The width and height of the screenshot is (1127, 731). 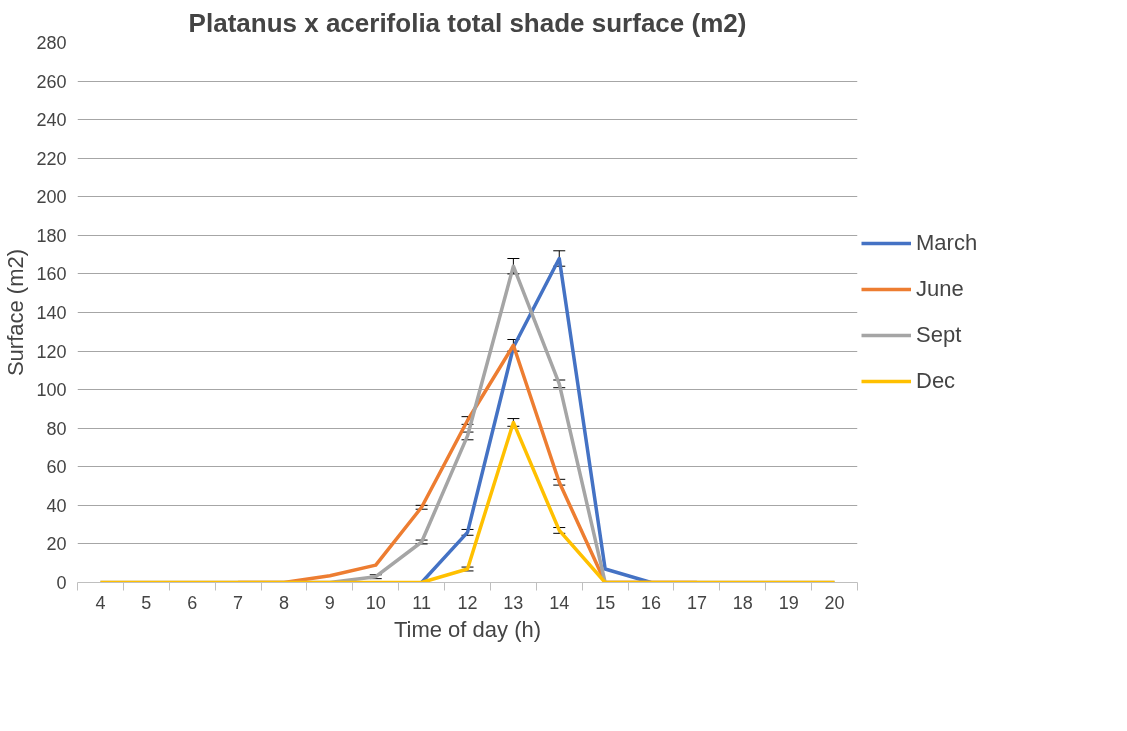 What do you see at coordinates (651, 602) in the screenshot?
I see `x-tick-label: 16` at bounding box center [651, 602].